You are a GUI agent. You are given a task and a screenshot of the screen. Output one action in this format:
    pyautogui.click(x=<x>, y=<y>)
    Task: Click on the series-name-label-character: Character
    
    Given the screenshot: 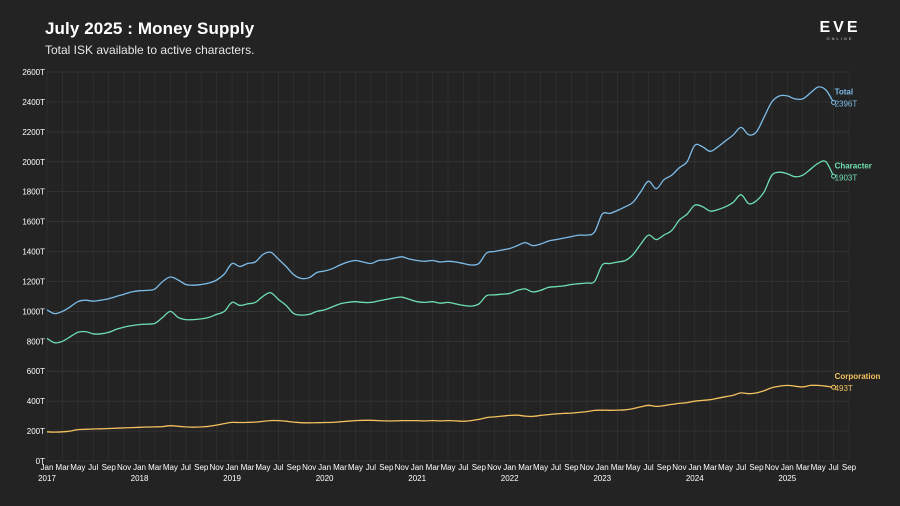 What is the action you would take?
    pyautogui.click(x=853, y=165)
    